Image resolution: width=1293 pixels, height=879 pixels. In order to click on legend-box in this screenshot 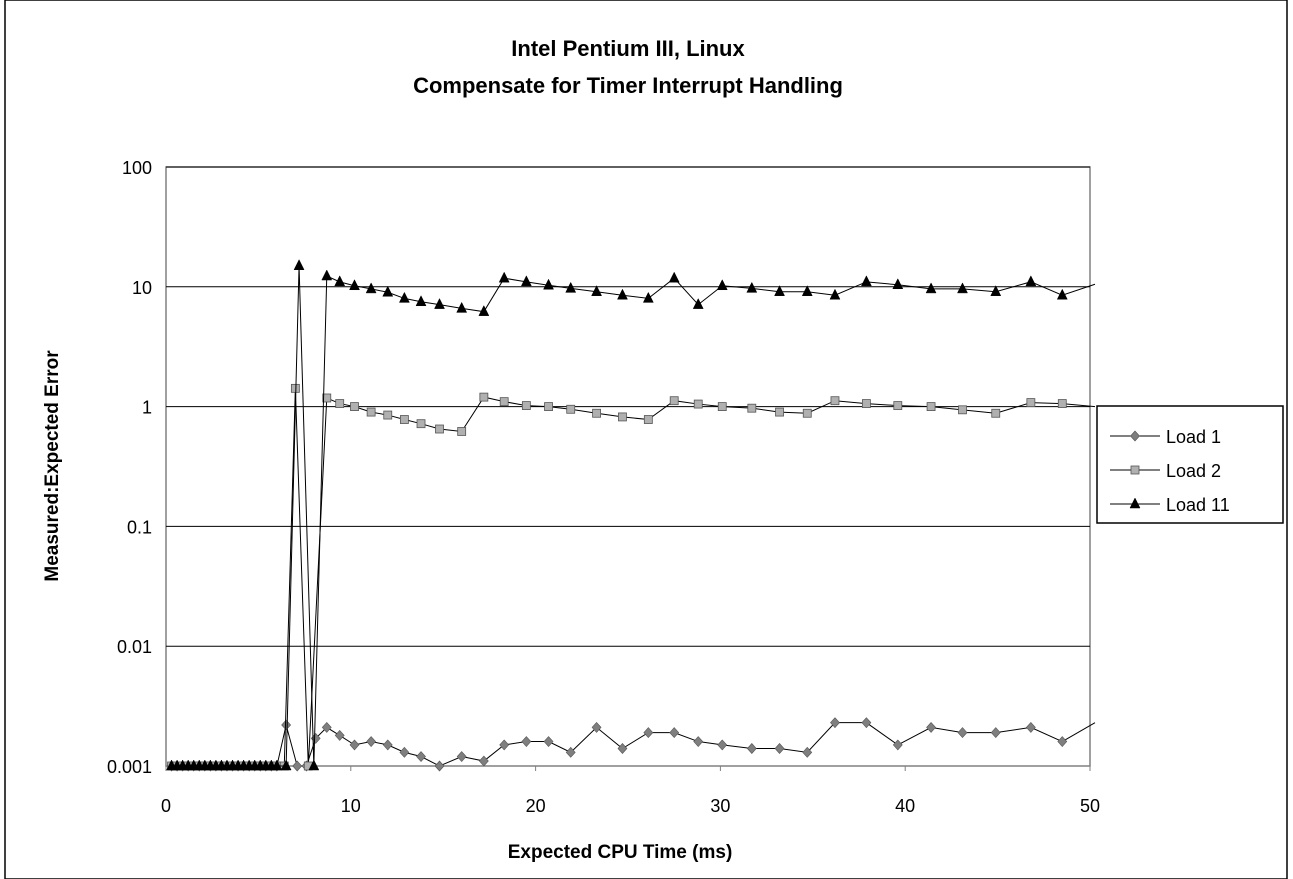, I will do `click(1190, 464)`.